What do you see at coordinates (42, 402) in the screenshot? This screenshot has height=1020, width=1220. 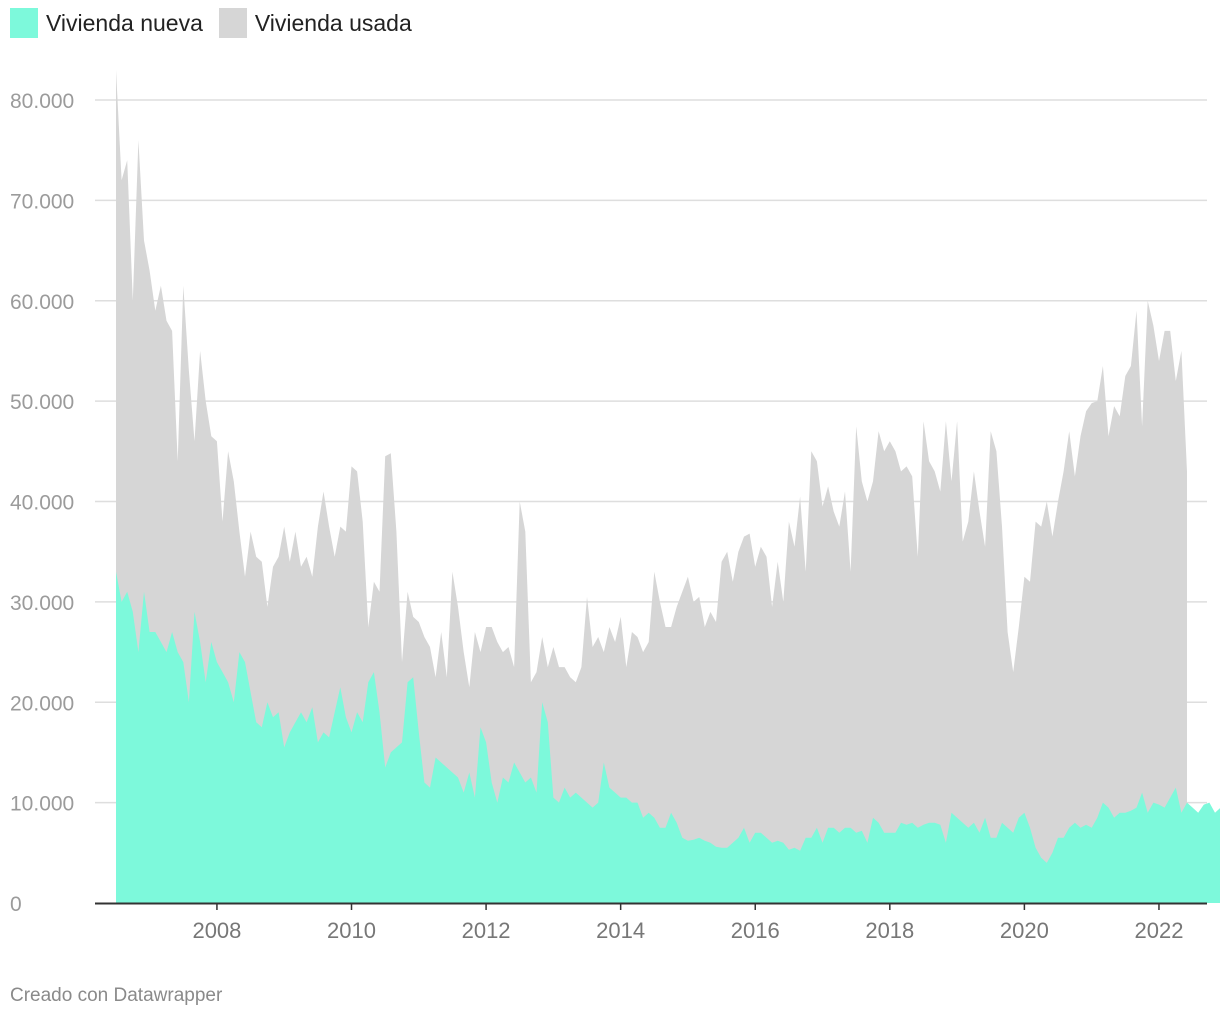 I see `y-tick-label: 50.000` at bounding box center [42, 402].